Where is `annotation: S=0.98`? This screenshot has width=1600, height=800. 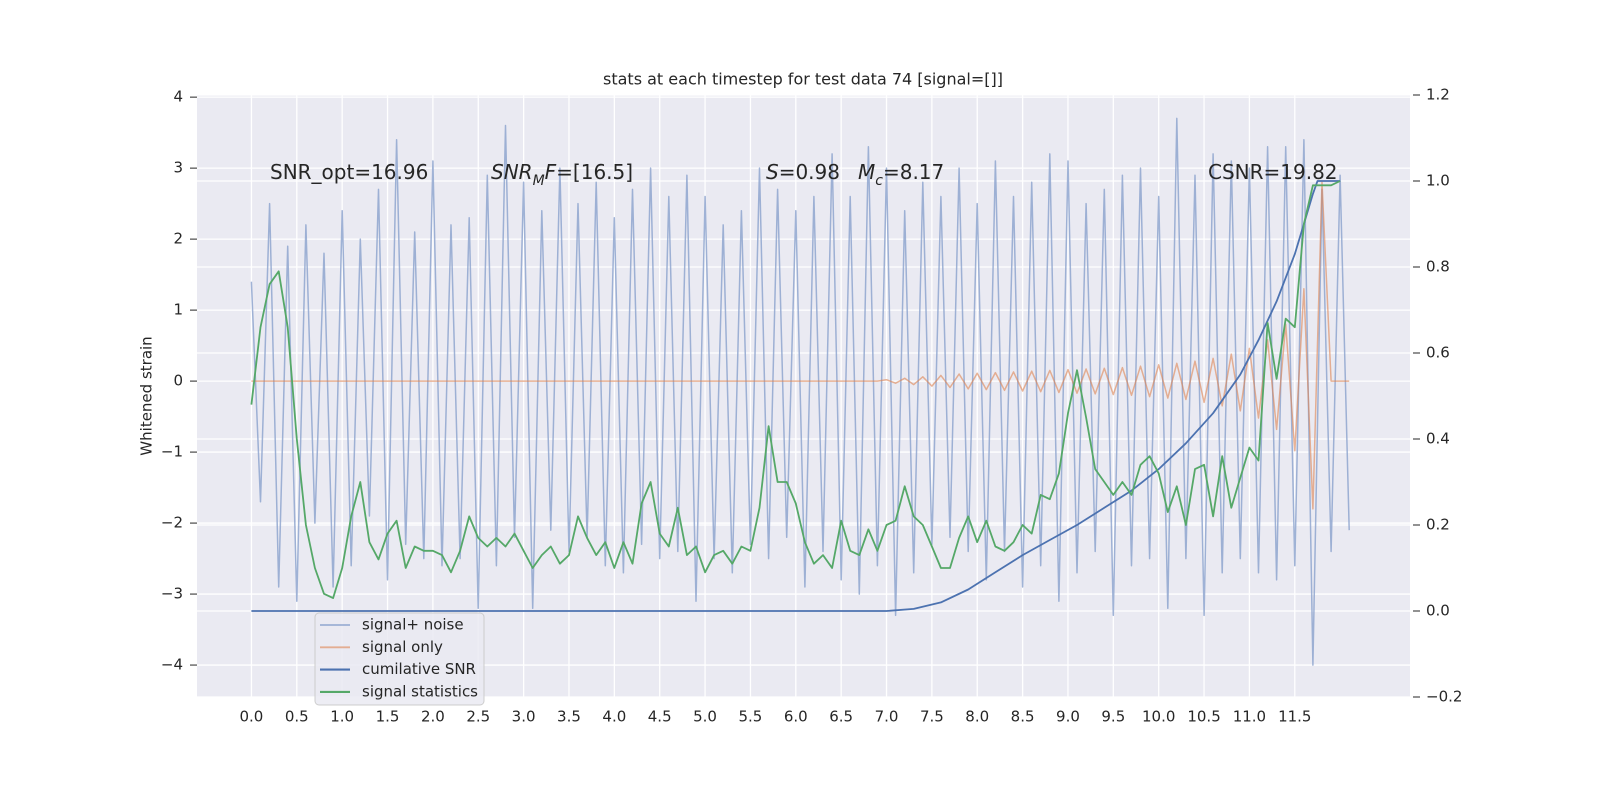
annotation: S=0.98 is located at coordinates (803, 172).